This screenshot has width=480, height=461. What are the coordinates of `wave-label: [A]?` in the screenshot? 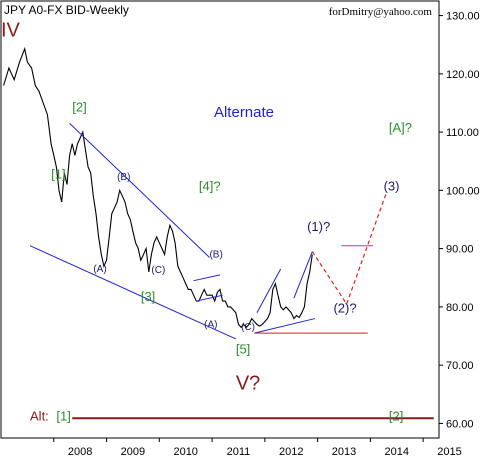 It's located at (400, 127).